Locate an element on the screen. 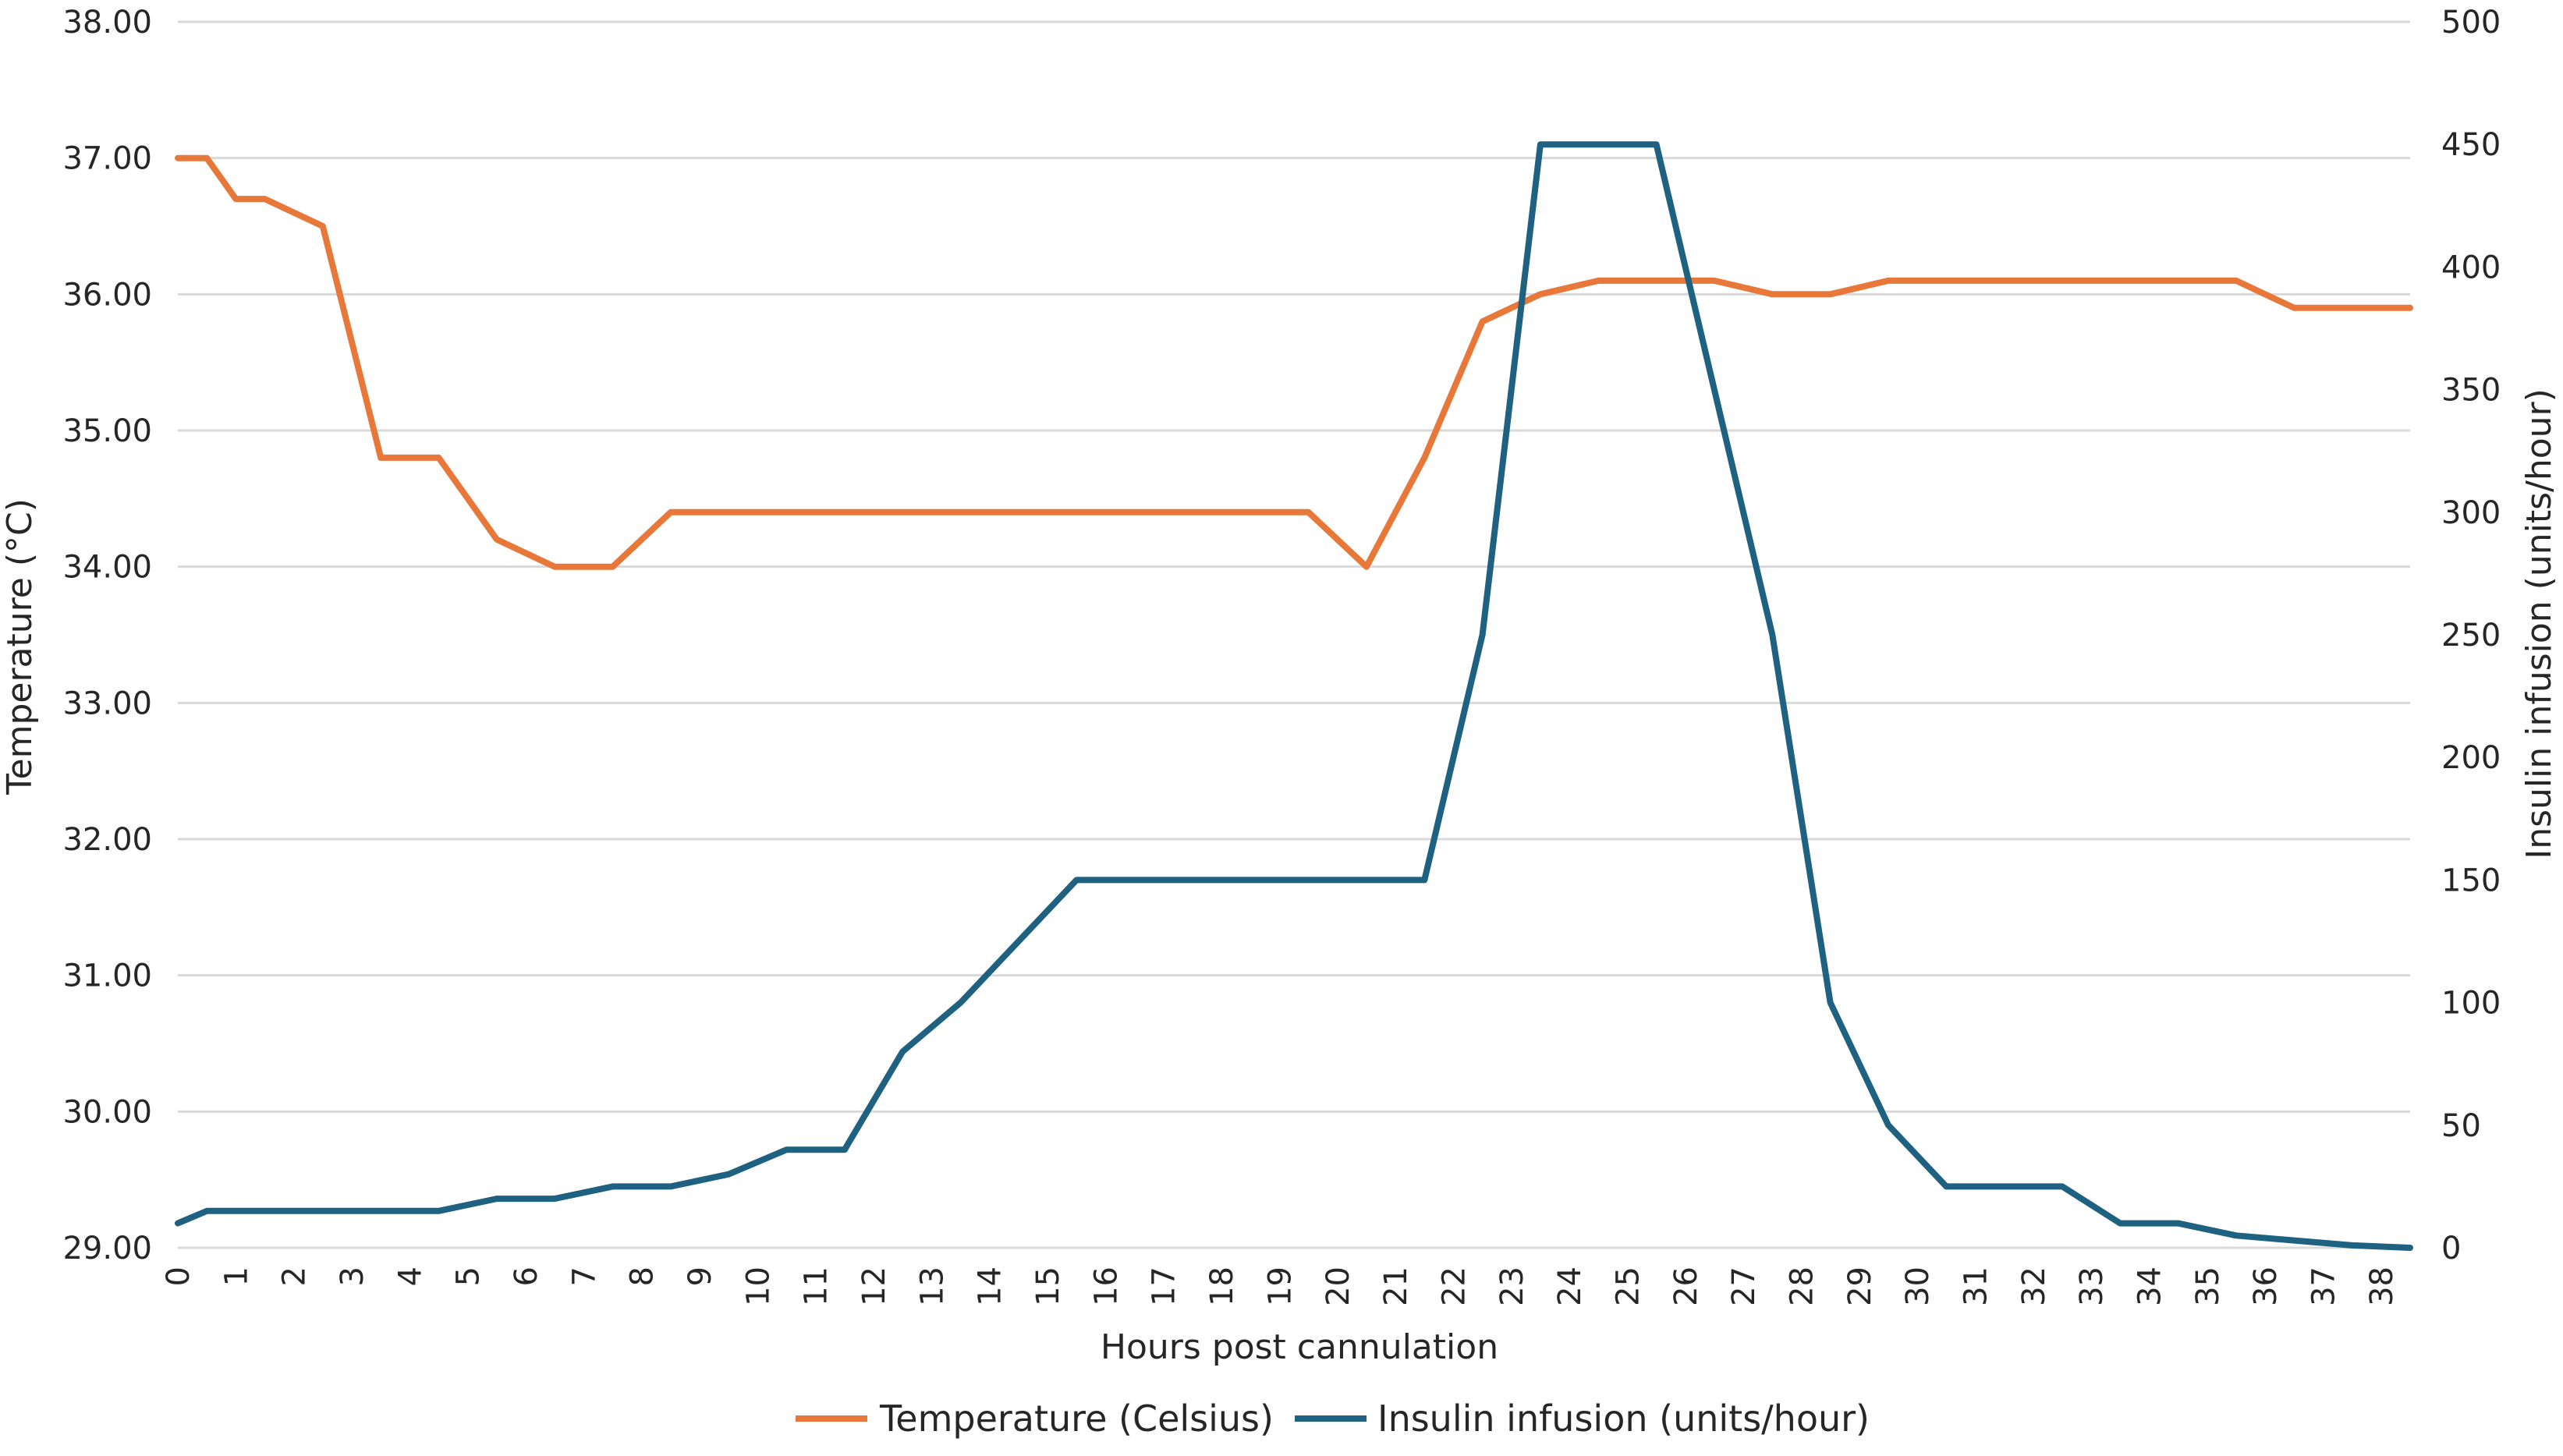 This screenshot has height=1456, width=2563. x-tick-label-35: 35 is located at coordinates (2208, 1286).